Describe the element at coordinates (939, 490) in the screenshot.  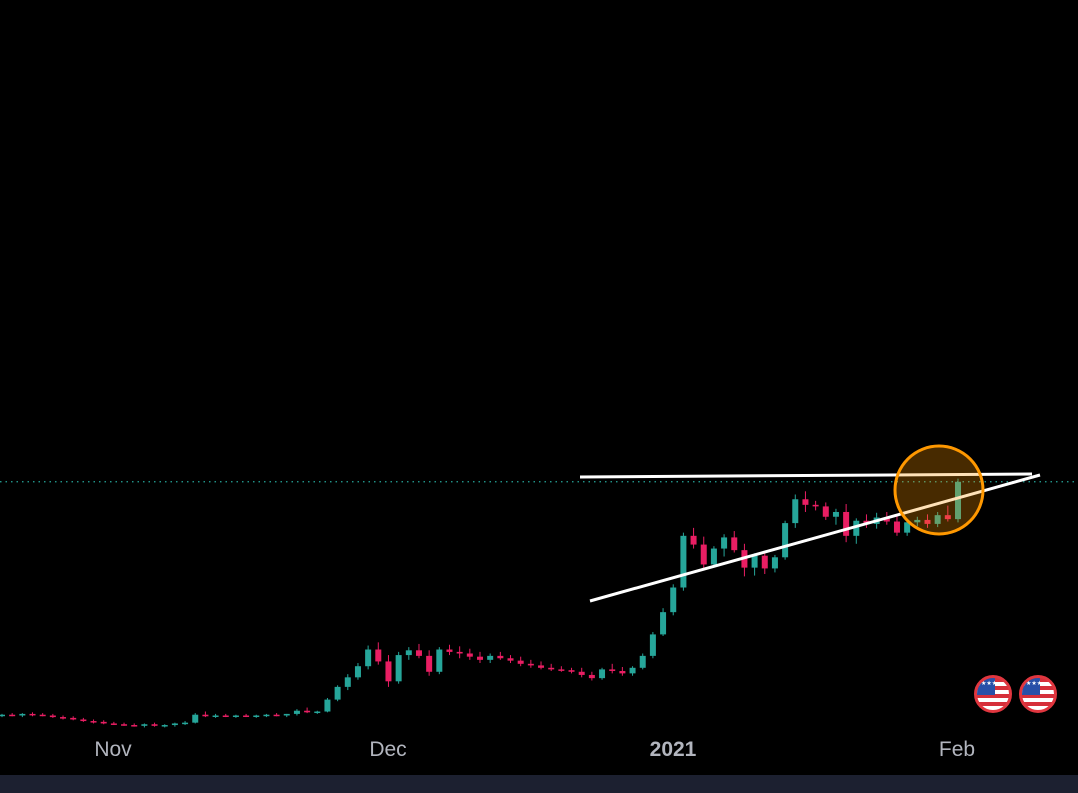
I see `breakout-highlight-circle` at that location.